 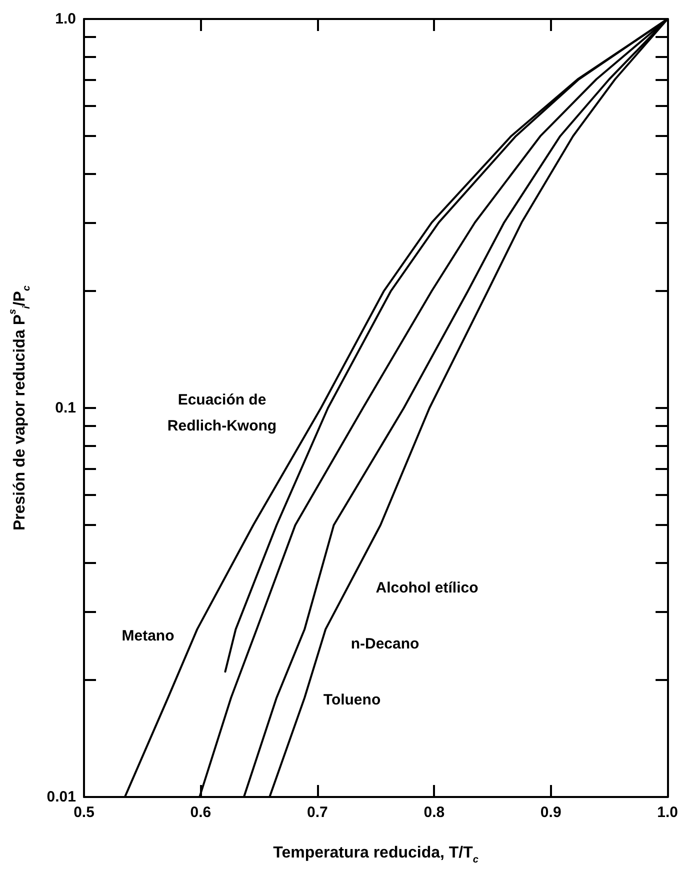 What do you see at coordinates (20, 408) in the screenshot?
I see `y-axis-title: Presión de vapor reducida Psi/Pc` at bounding box center [20, 408].